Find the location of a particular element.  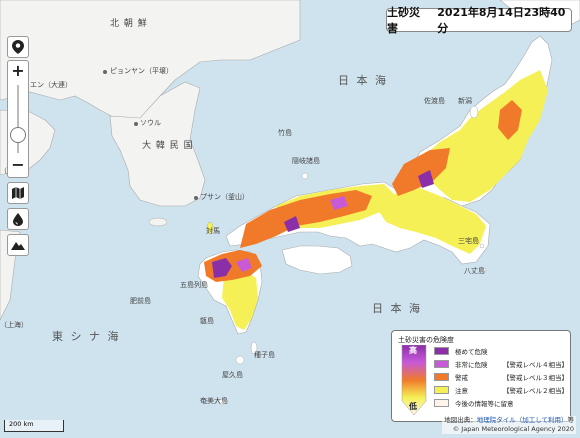

label-sea-of-japan: 日 本 海 is located at coordinates (363, 80).